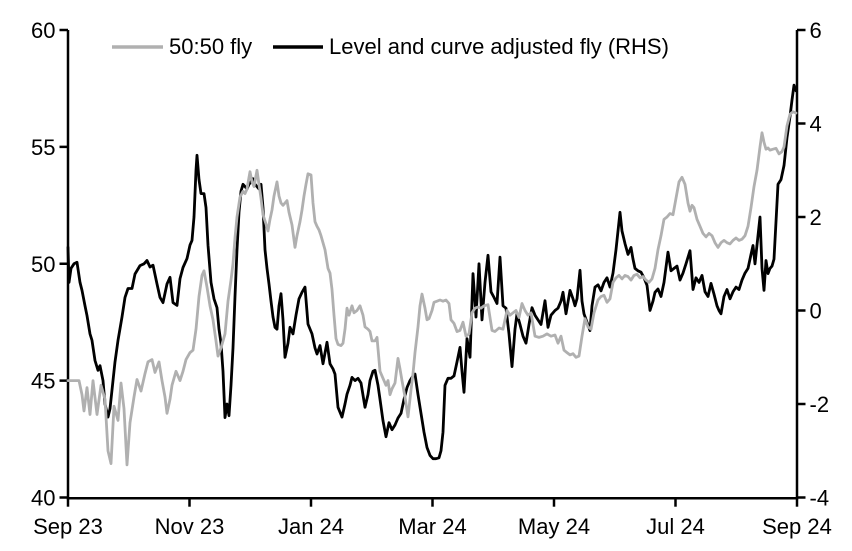  I want to click on legend-label-level-curve-adjusted-fly: Level and curve adjusted fly (RHS), so click(499, 46).